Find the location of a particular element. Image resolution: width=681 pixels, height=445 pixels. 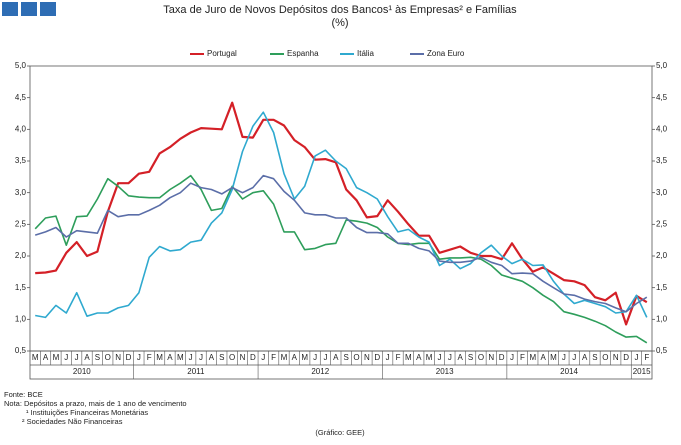

y2-tick-label: 1,0 is located at coordinates (662, 318).